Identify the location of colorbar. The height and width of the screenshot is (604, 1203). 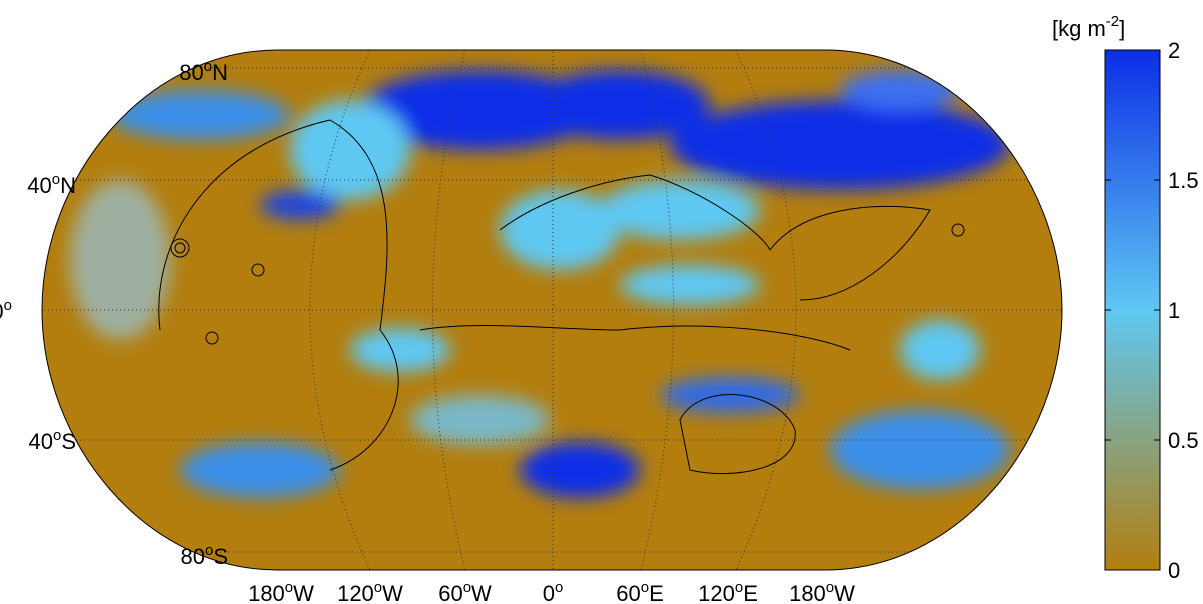
(1132, 310).